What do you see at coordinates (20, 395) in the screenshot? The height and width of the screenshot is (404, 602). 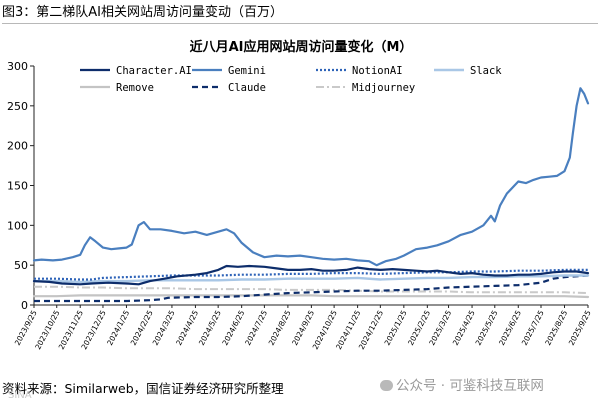 I see `ghost-watermark: SINA` at bounding box center [20, 395].